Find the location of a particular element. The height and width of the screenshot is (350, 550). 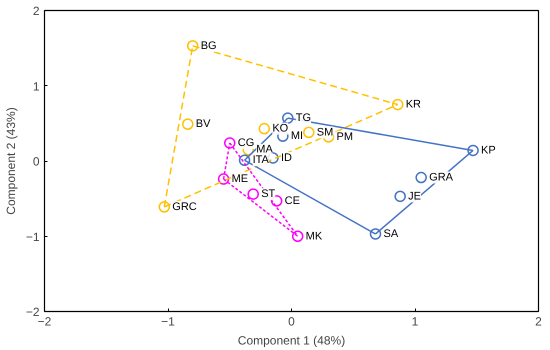

data-label: PM is located at coordinates (345, 136).